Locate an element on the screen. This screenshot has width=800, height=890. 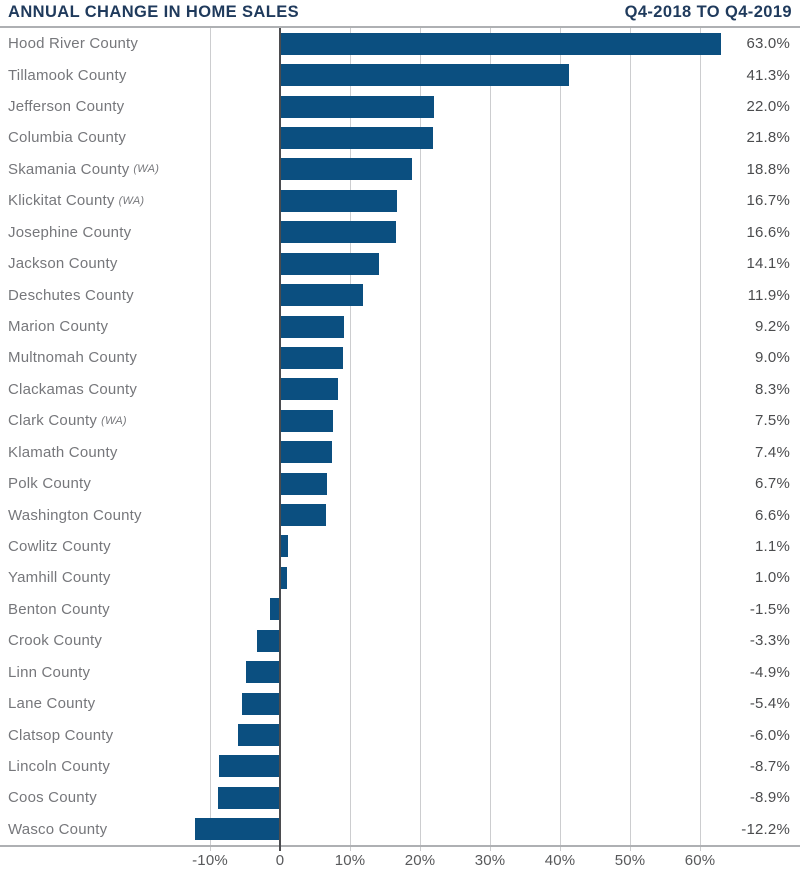
bar-josephine-county is located at coordinates (338, 232).